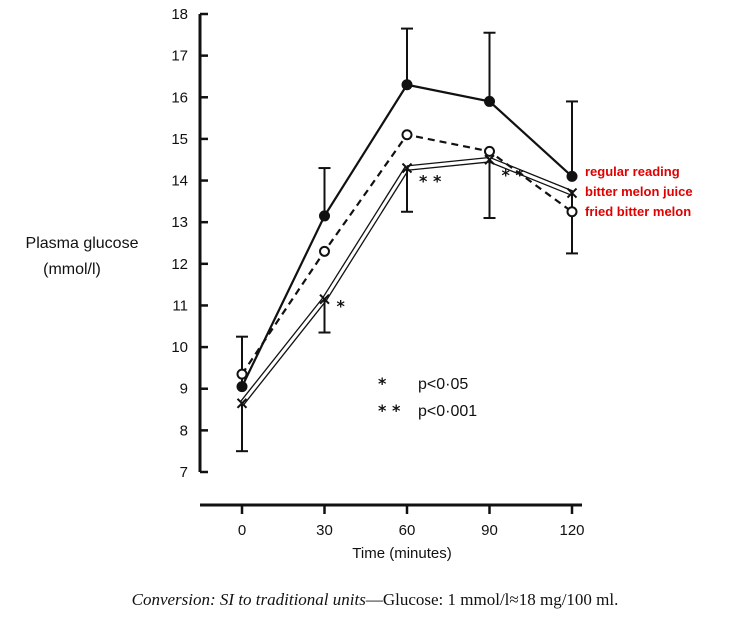  What do you see at coordinates (389, 410) in the screenshot?
I see `legend-sig-symbol: * *` at bounding box center [389, 410].